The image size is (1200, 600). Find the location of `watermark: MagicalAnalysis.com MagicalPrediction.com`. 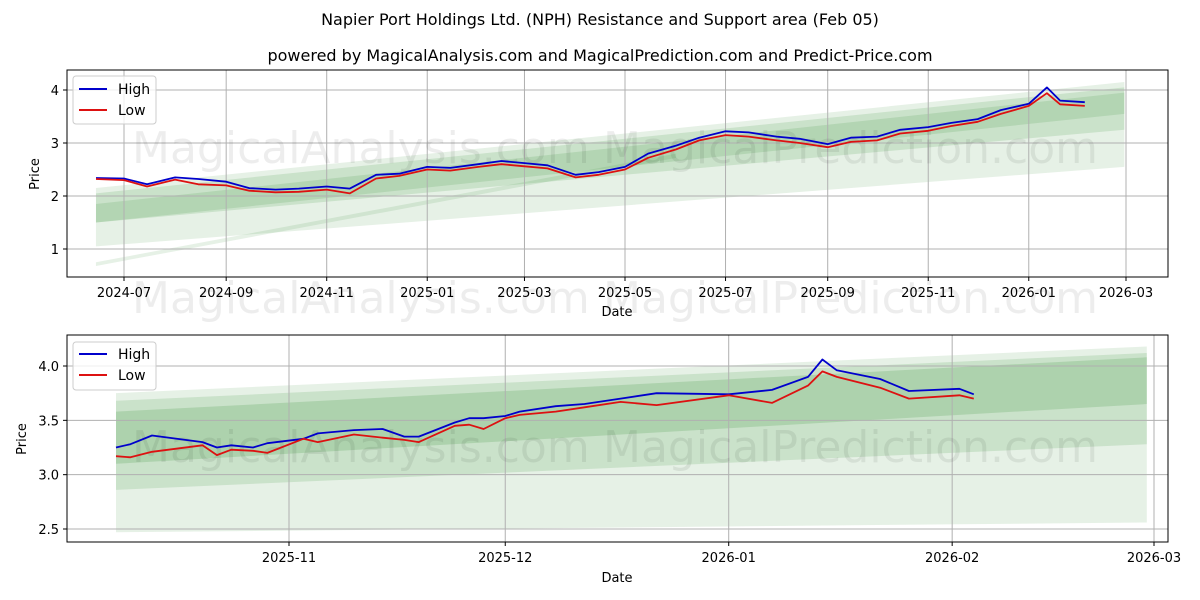

watermark: MagicalAnalysis.com MagicalPrediction.com is located at coordinates (615, 447).